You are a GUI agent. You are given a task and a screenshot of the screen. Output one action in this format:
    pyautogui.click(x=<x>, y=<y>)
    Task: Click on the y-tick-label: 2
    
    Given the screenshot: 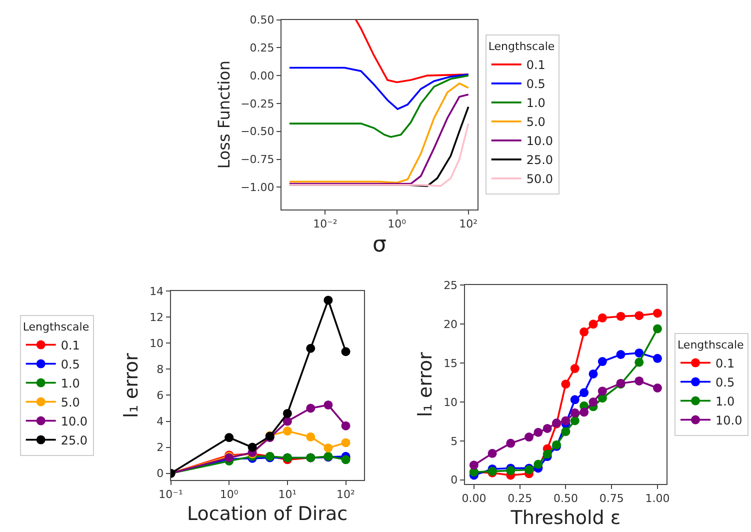 What is the action you would take?
    pyautogui.click(x=160, y=447)
    